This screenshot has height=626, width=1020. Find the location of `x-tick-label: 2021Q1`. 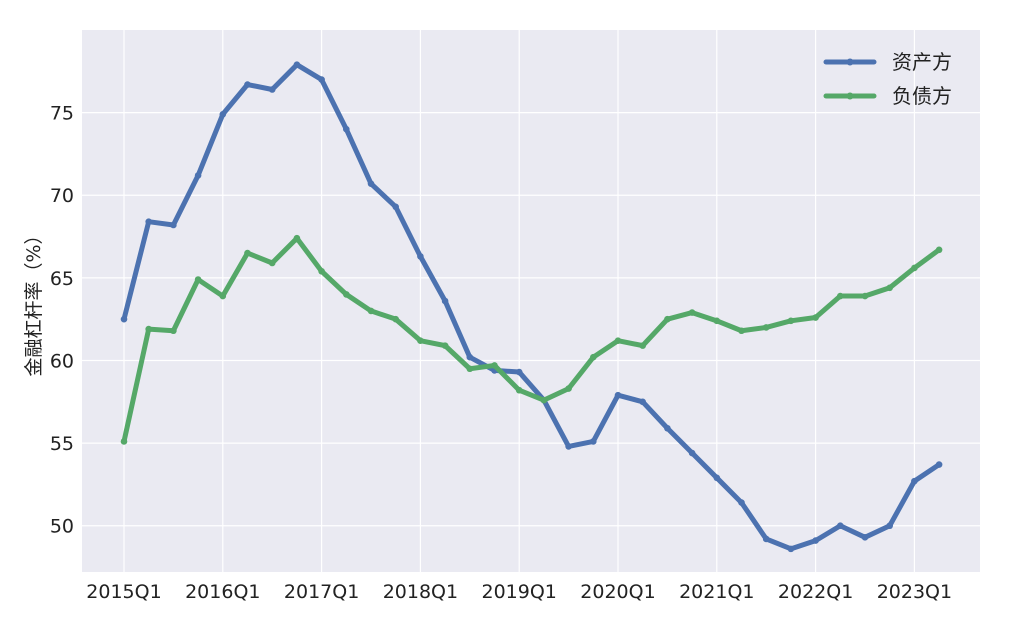

x-tick-label: 2021Q1 is located at coordinates (716, 592).